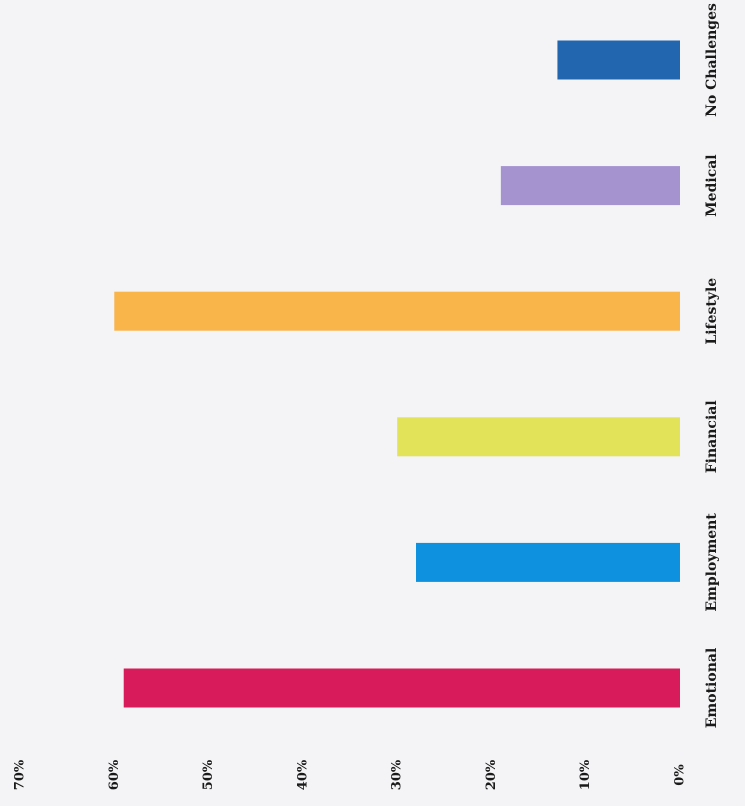 The width and height of the screenshot is (745, 806). Describe the element at coordinates (114, 774) in the screenshot. I see `x-tick-label: 60%` at that location.